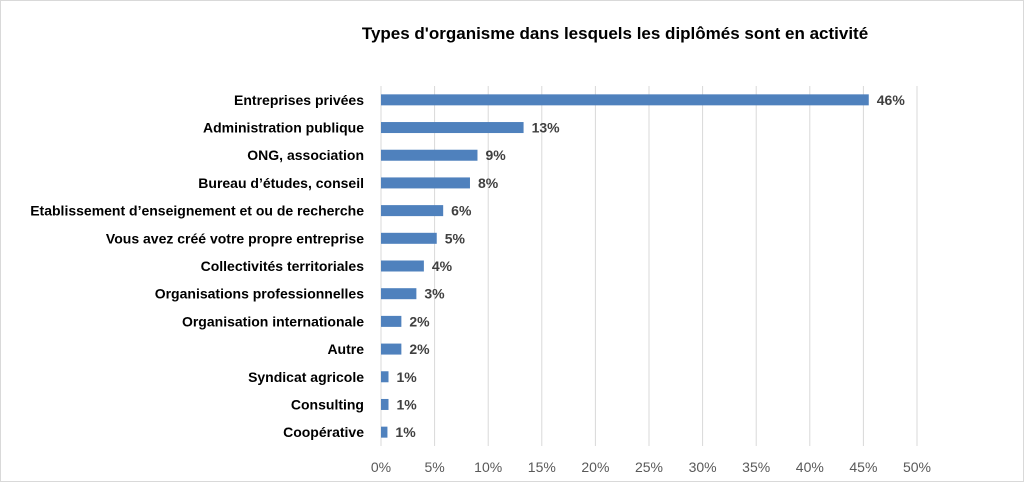 The image size is (1024, 482). Describe the element at coordinates (306, 377) in the screenshot. I see `category-label: Syndicat agricole` at that location.